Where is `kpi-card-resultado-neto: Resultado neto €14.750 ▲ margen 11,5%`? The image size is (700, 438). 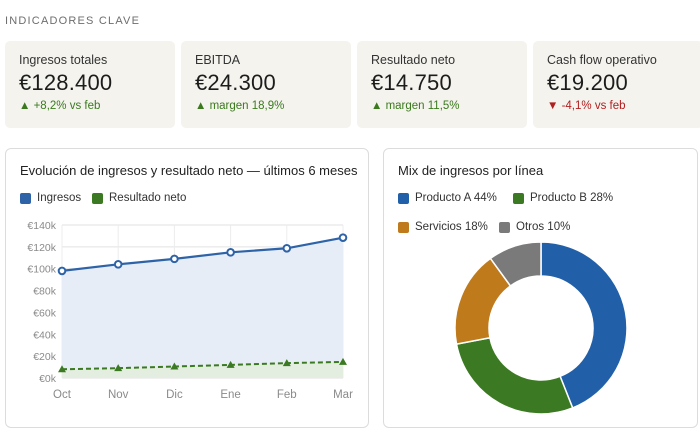 kpi-card-resultado-neto: Resultado neto €14.750 ▲ margen 11,5% is located at coordinates (442, 84).